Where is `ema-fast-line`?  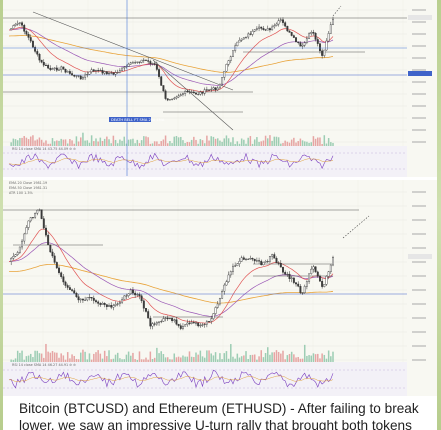 ema-fast-line is located at coordinates (171, 59).